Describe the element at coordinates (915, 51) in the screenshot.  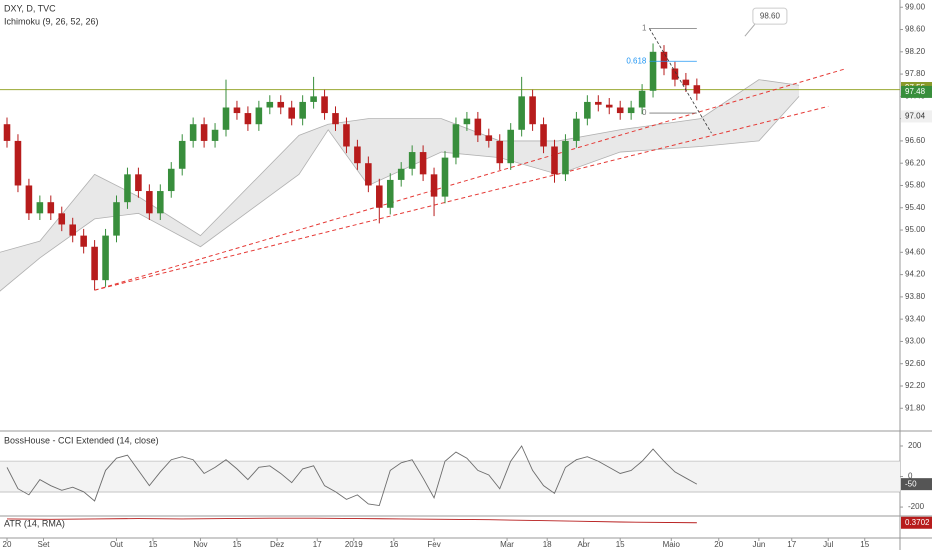
I see `y-tick-label: 98.20` at that location.